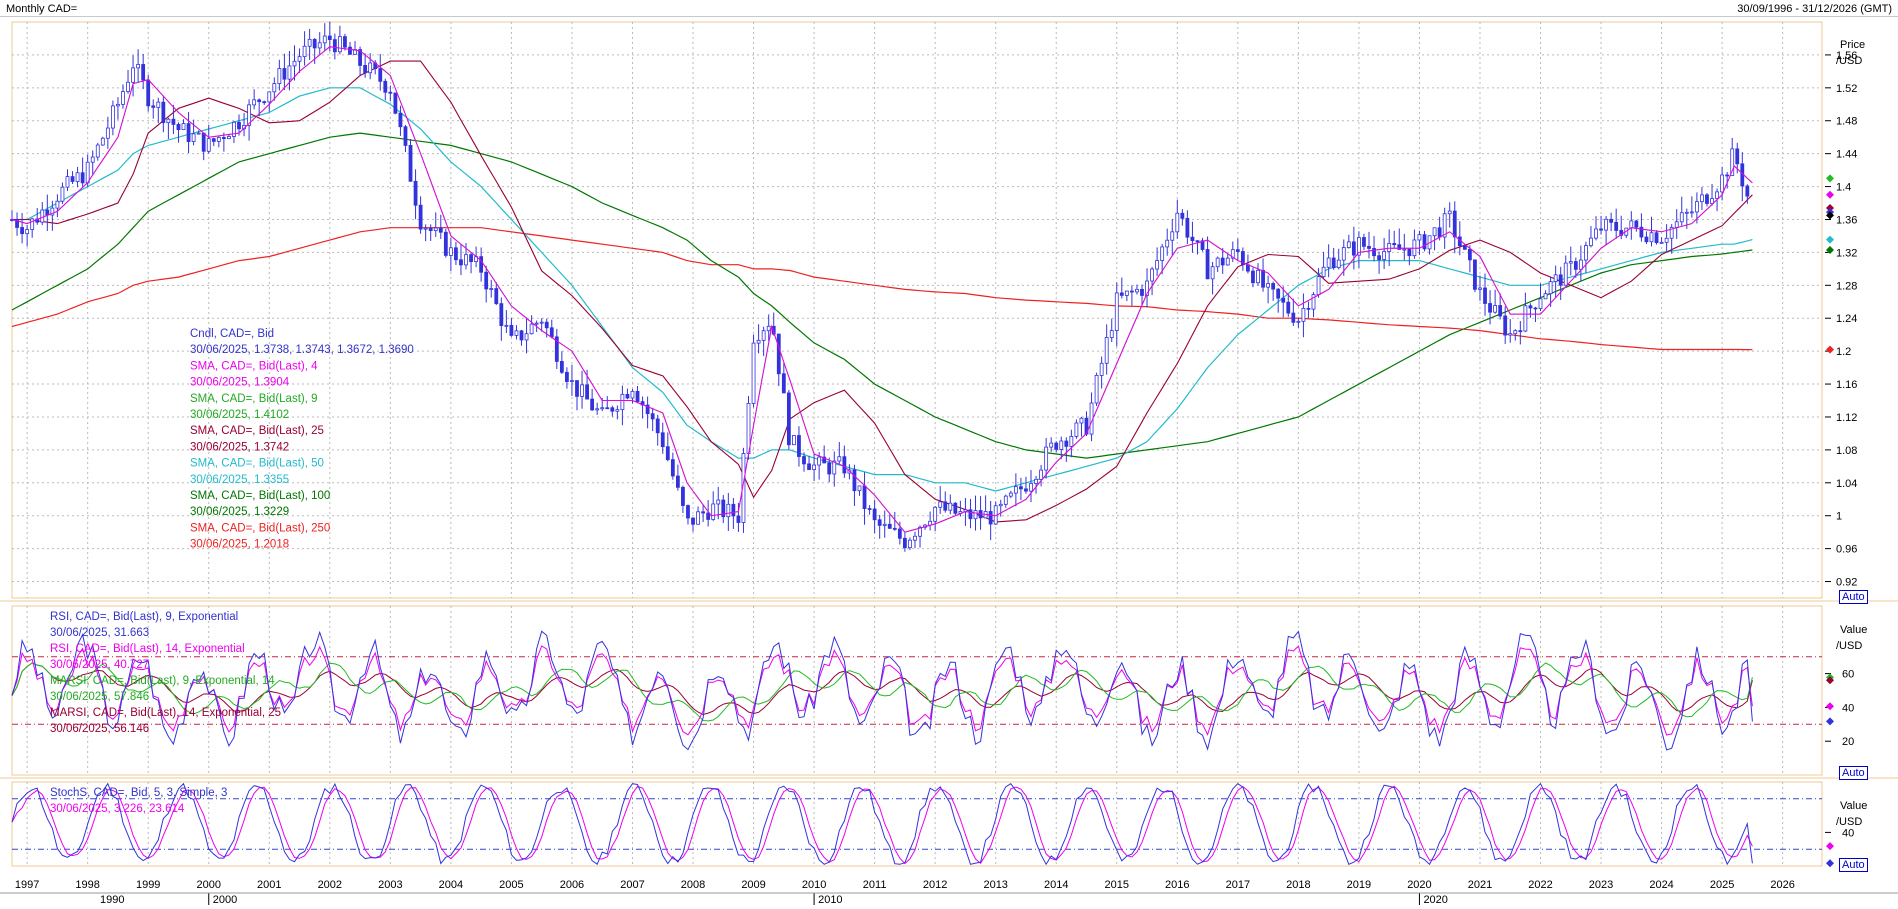 The image size is (1898, 909). Describe the element at coordinates (1419, 885) in the screenshot. I see `year-tick-label: 2020` at that location.